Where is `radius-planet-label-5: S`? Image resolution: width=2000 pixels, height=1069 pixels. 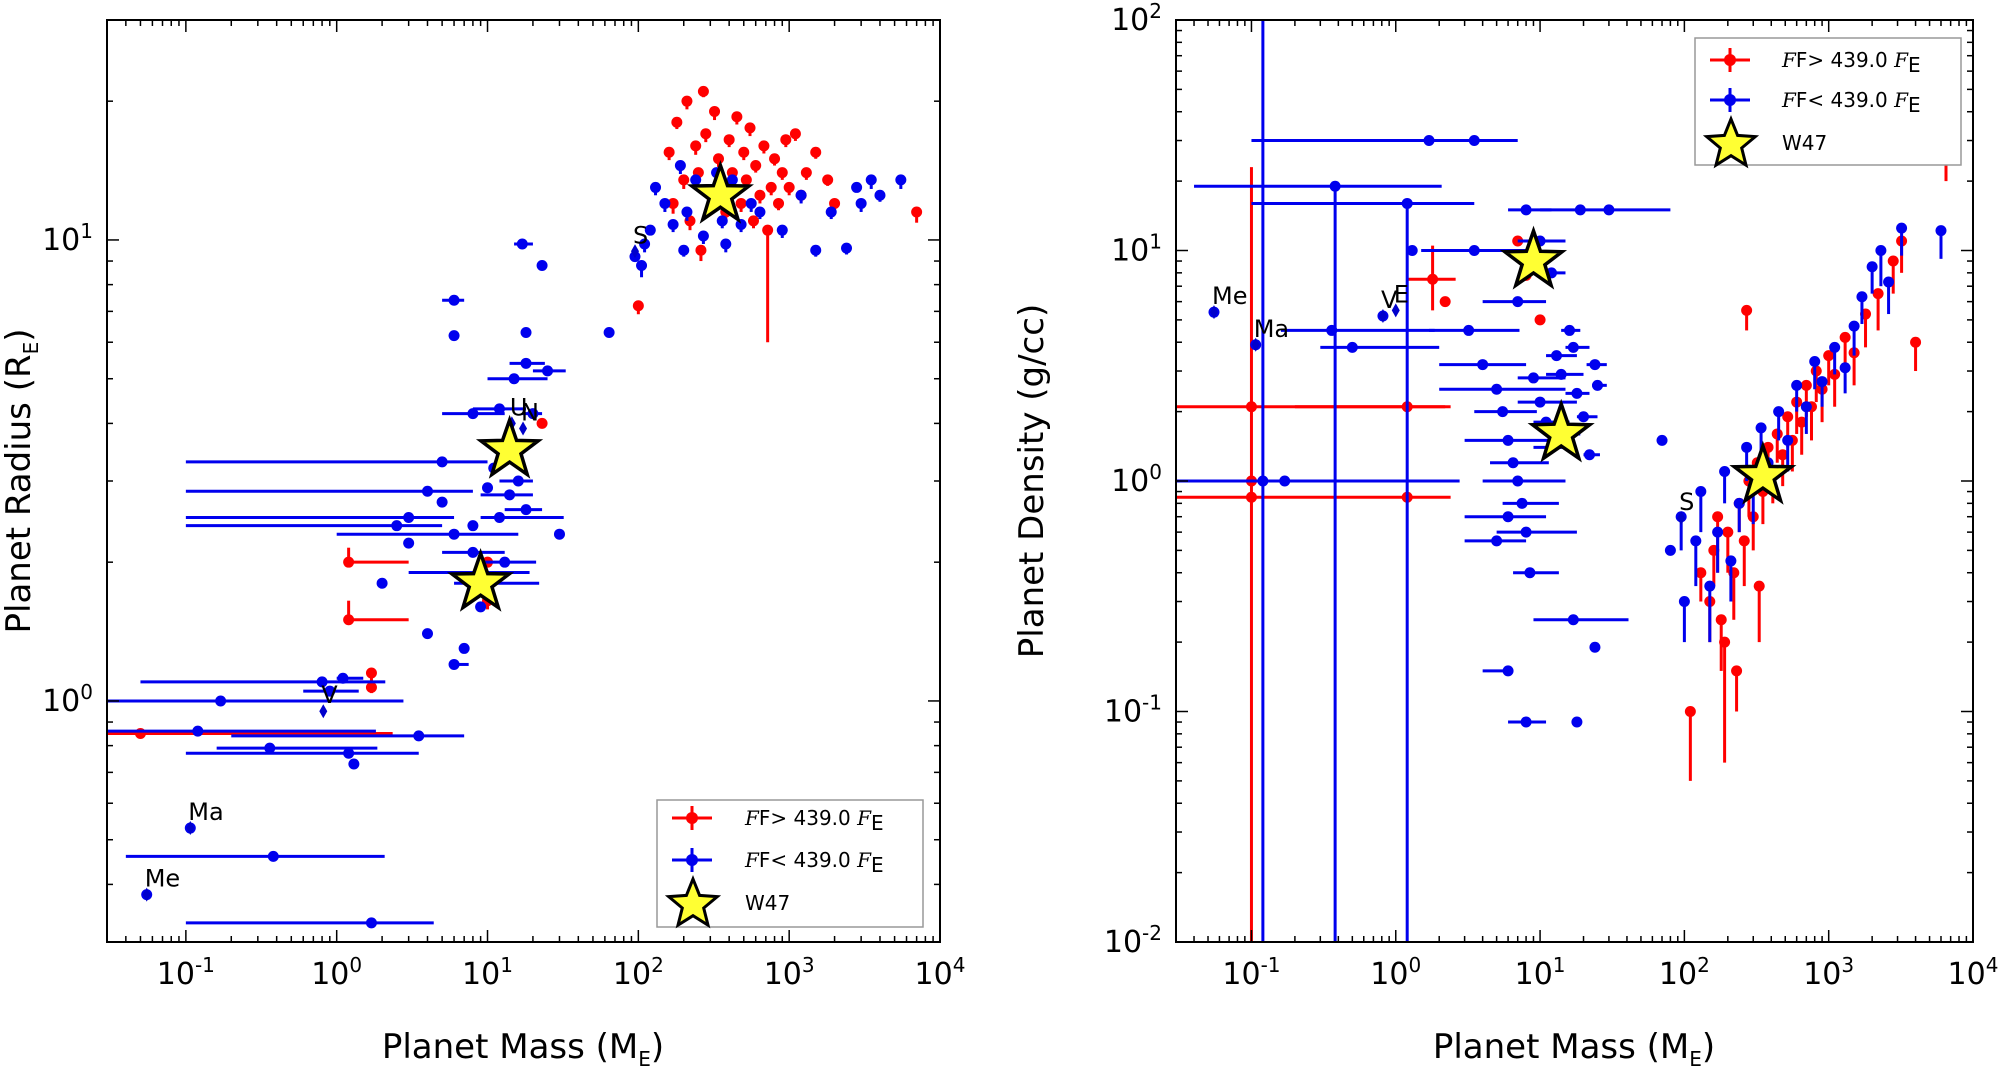
radius-planet-label-5: S is located at coordinates (640, 235).